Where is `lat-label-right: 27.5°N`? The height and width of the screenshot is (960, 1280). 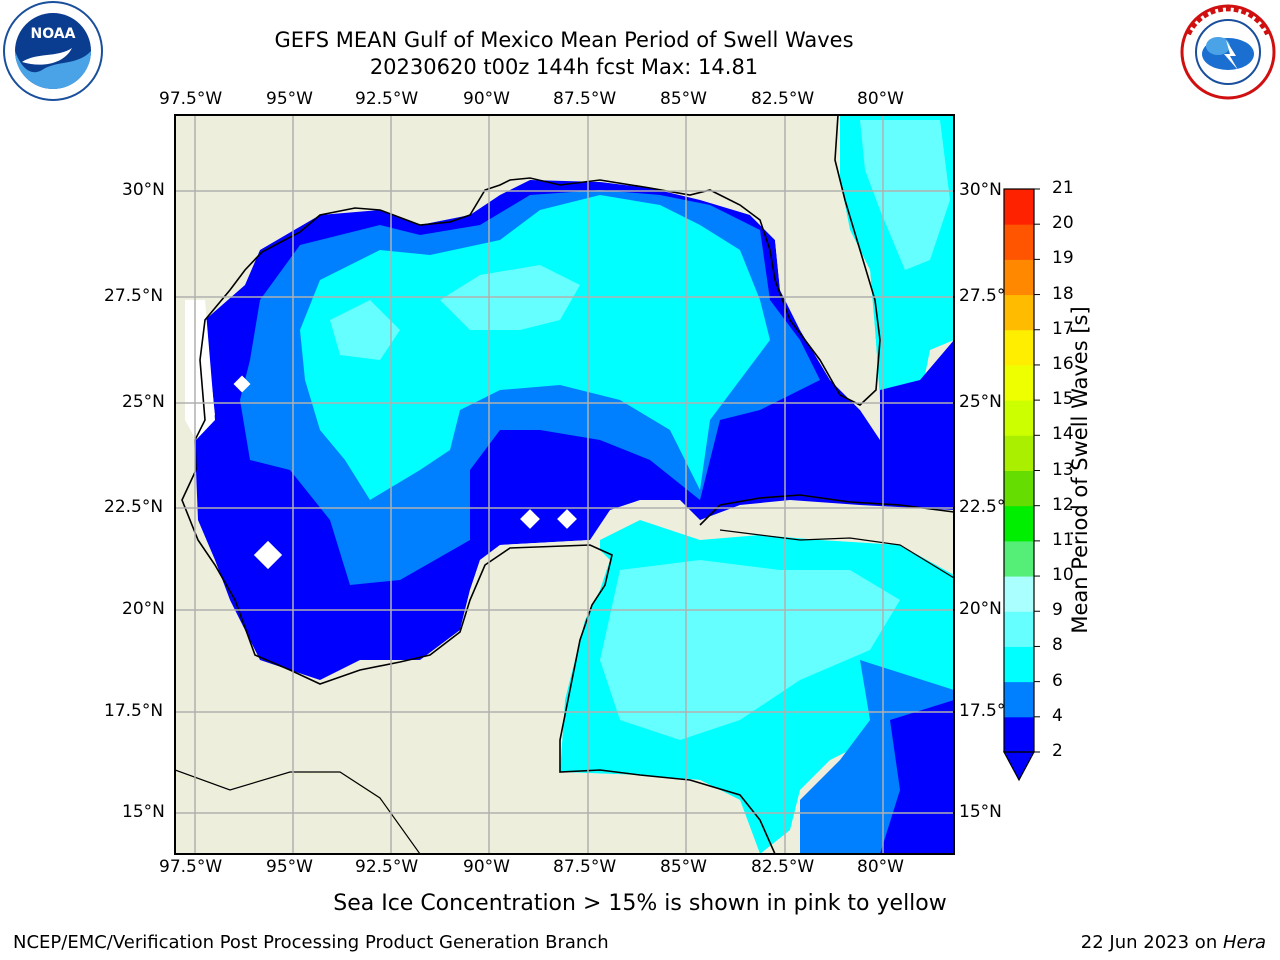
lat-label-right: 27.5°N is located at coordinates (989, 296).